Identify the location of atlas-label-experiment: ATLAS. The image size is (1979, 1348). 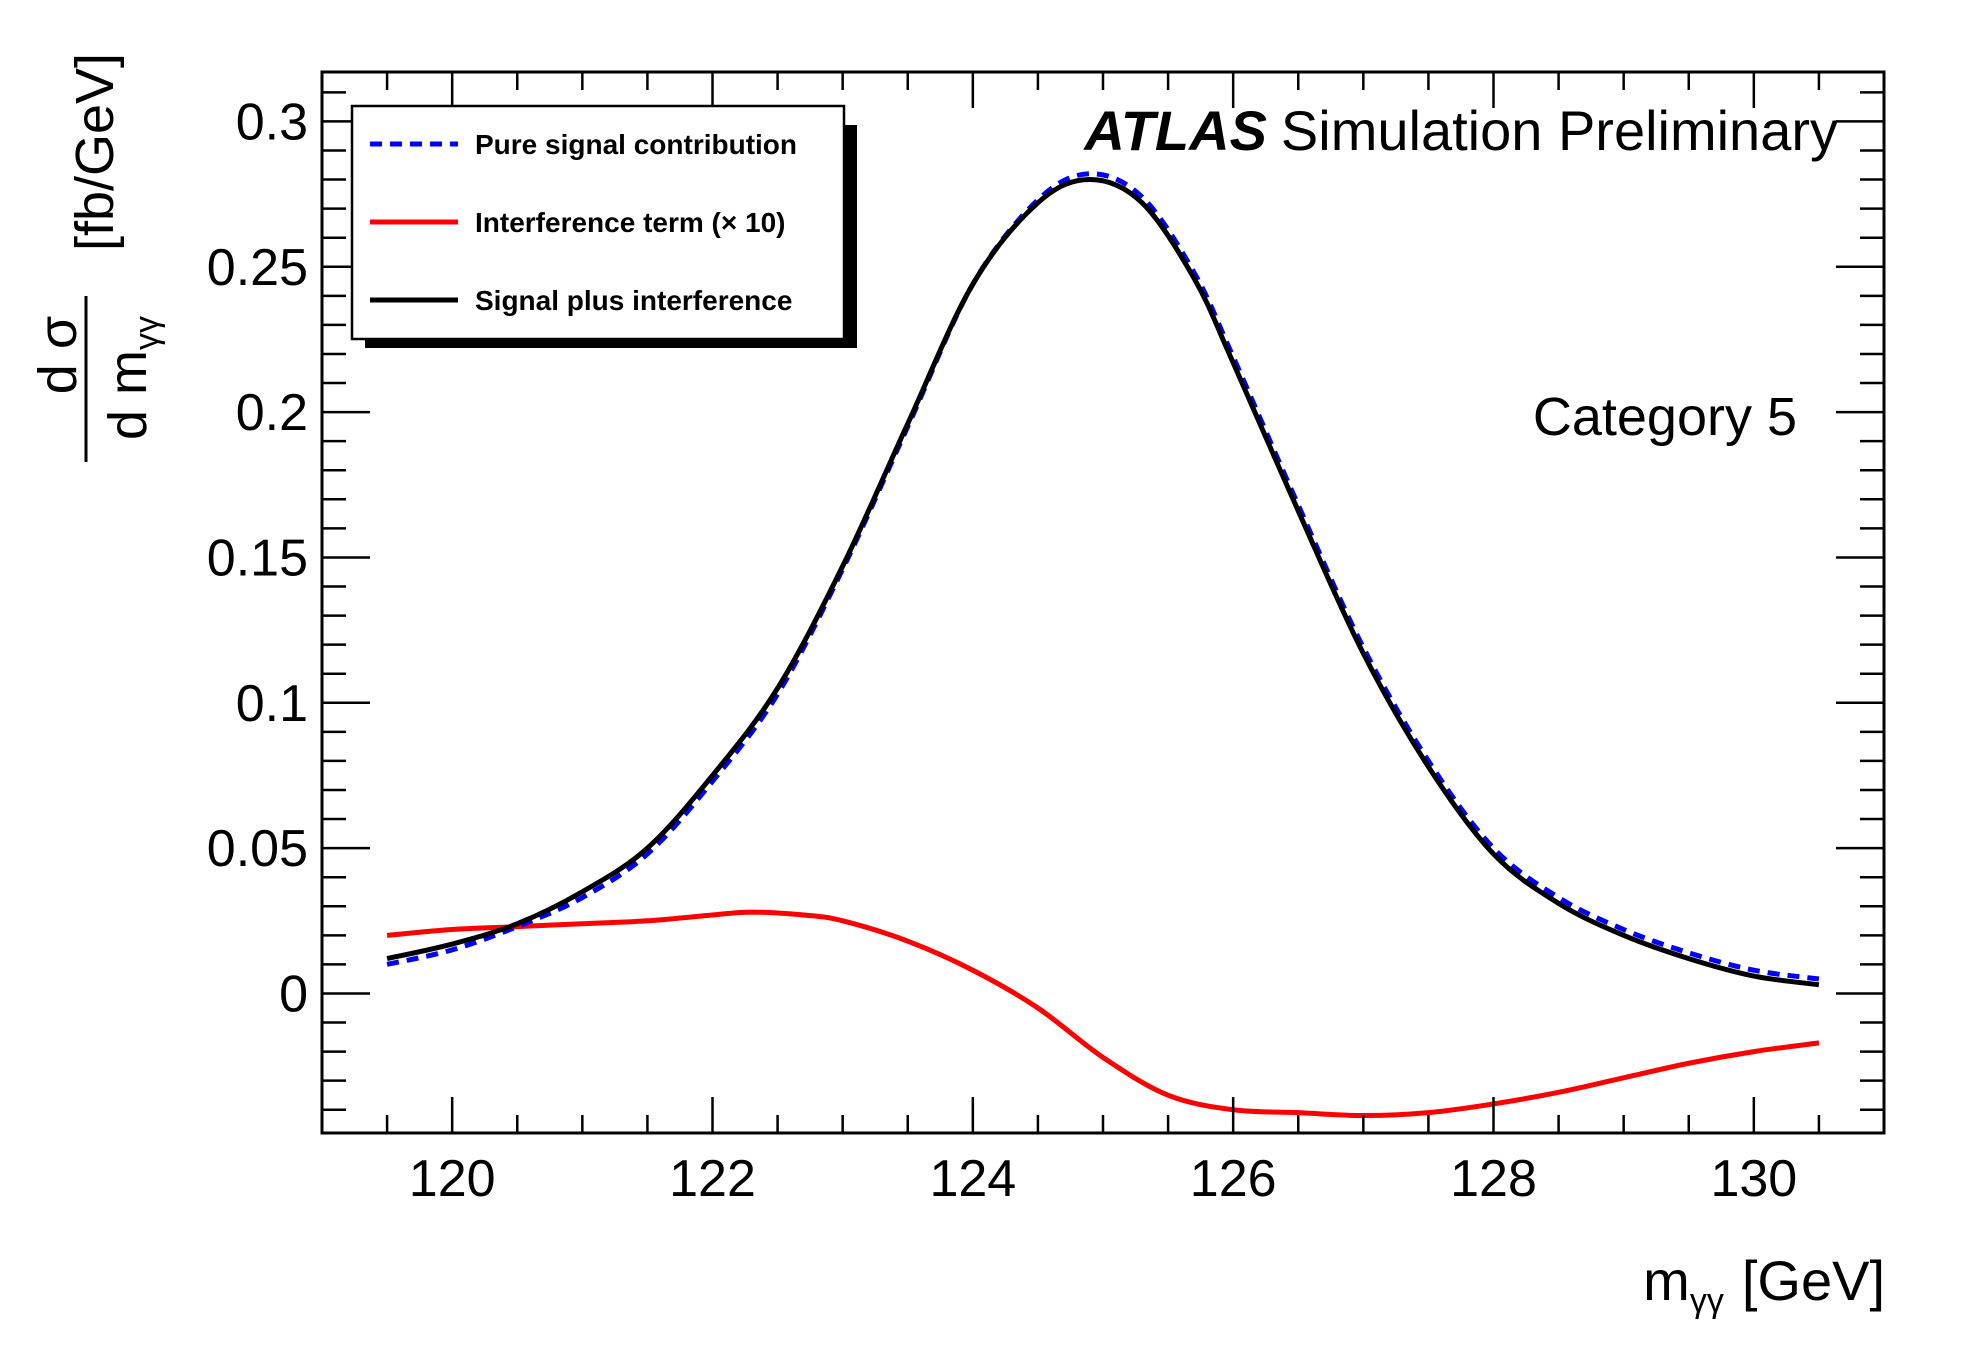
(1174, 130).